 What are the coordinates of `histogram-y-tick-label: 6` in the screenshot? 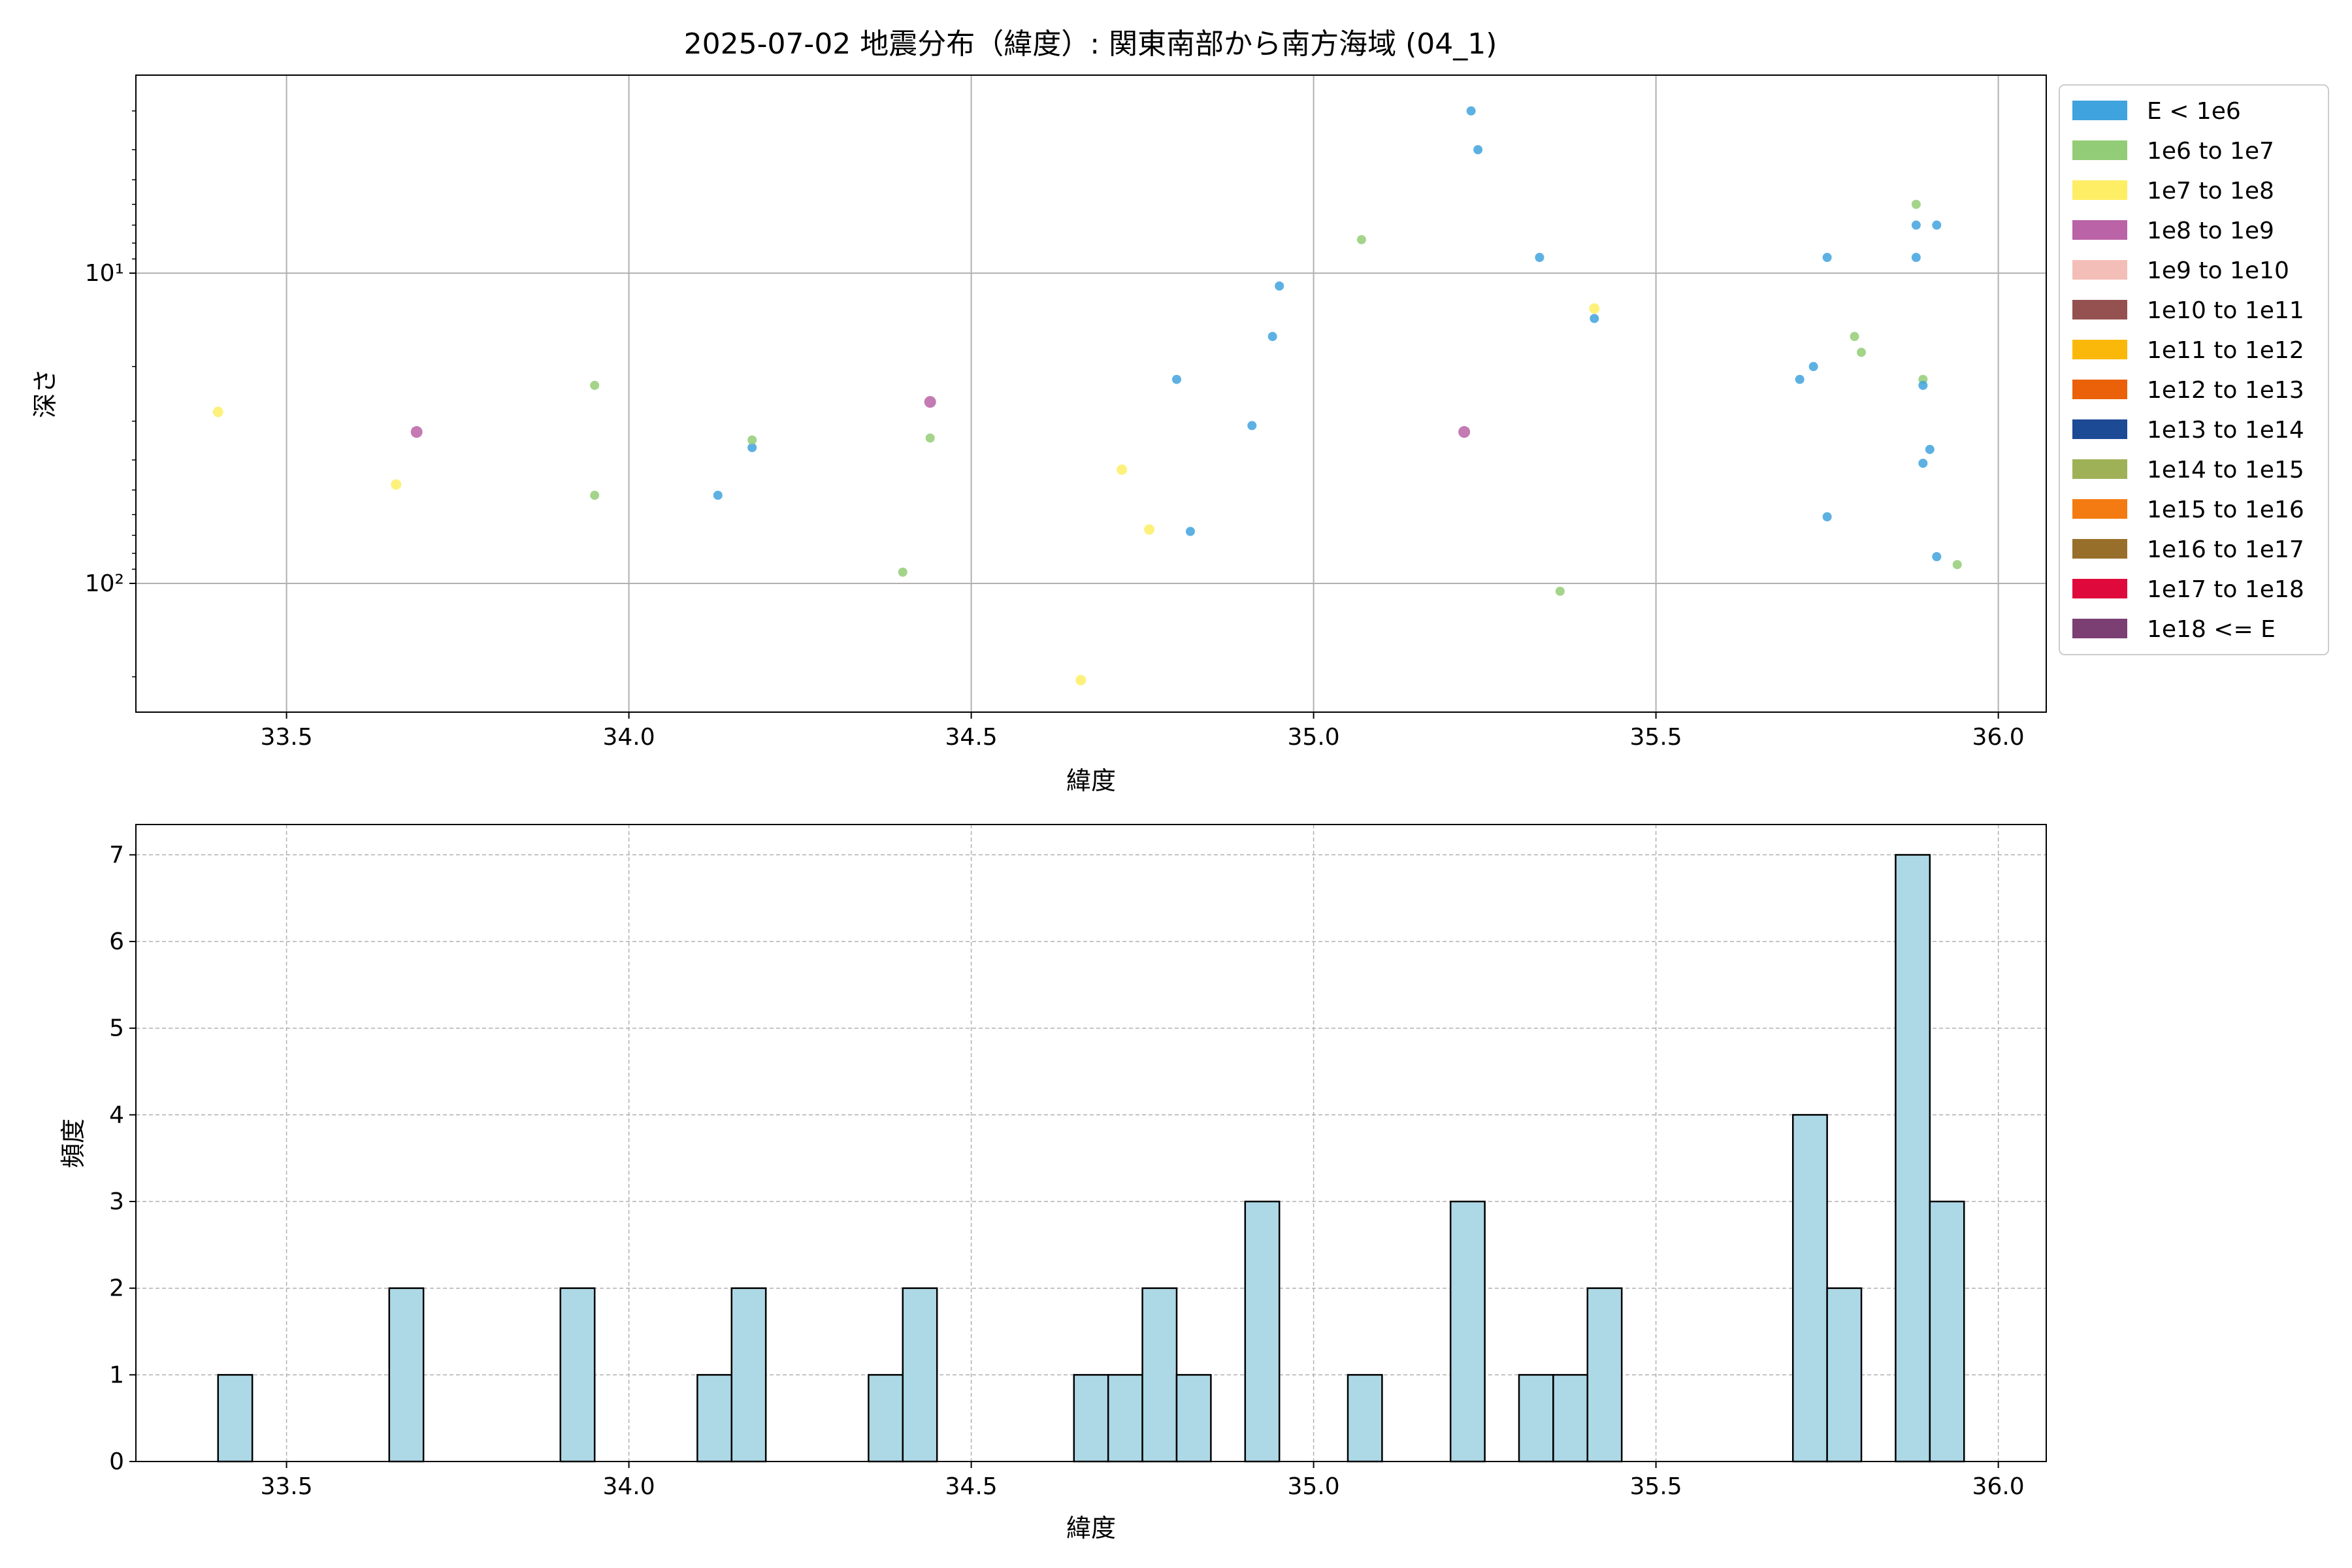 It's located at (116, 941).